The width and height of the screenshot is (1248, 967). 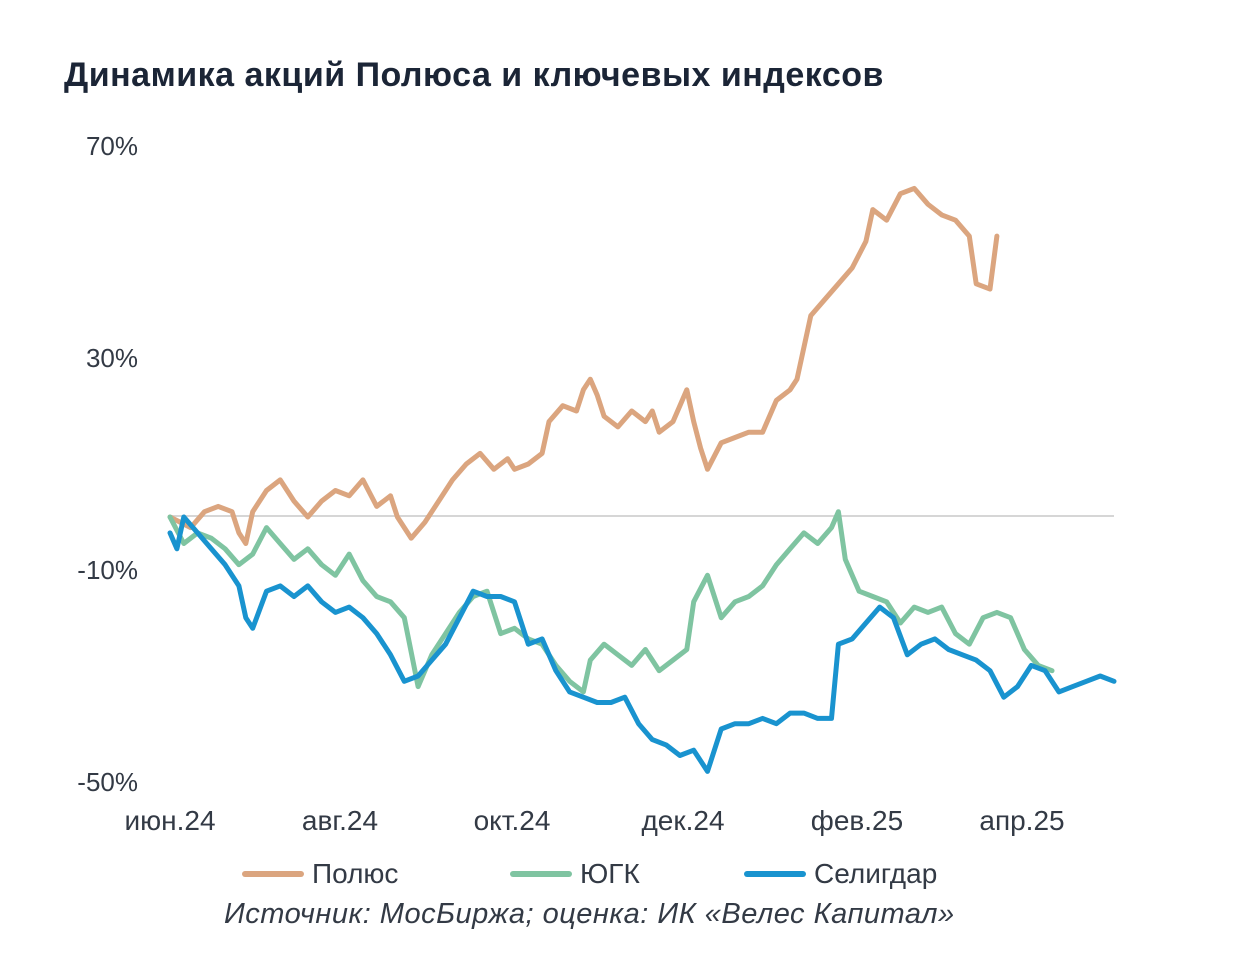 I want to click on legend: Полюс ЮГК Селигдар, so click(x=624, y=874).